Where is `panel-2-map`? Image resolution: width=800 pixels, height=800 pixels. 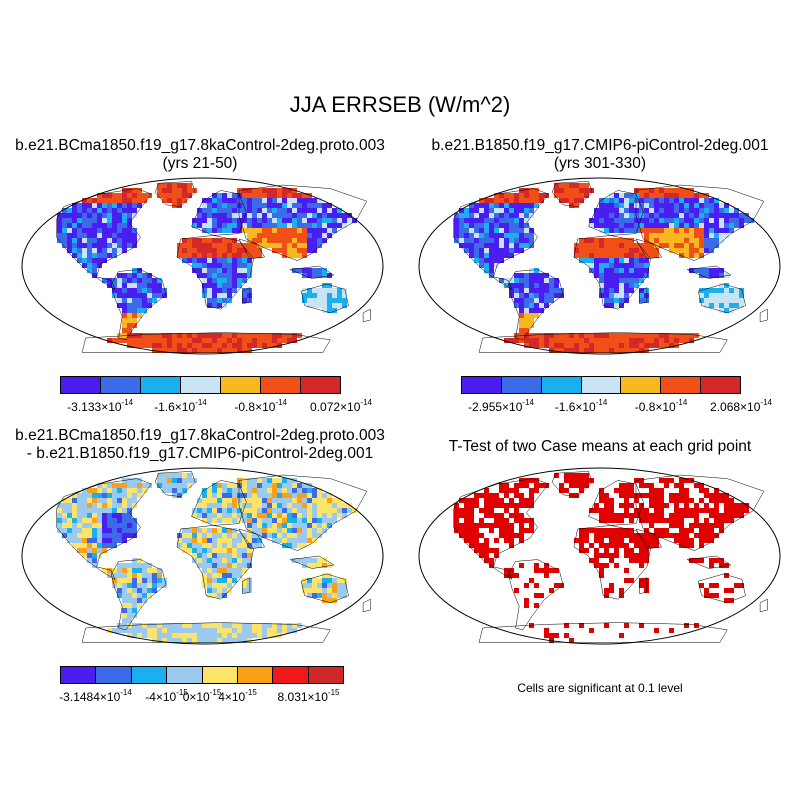 panel-2-map is located at coordinates (599, 266).